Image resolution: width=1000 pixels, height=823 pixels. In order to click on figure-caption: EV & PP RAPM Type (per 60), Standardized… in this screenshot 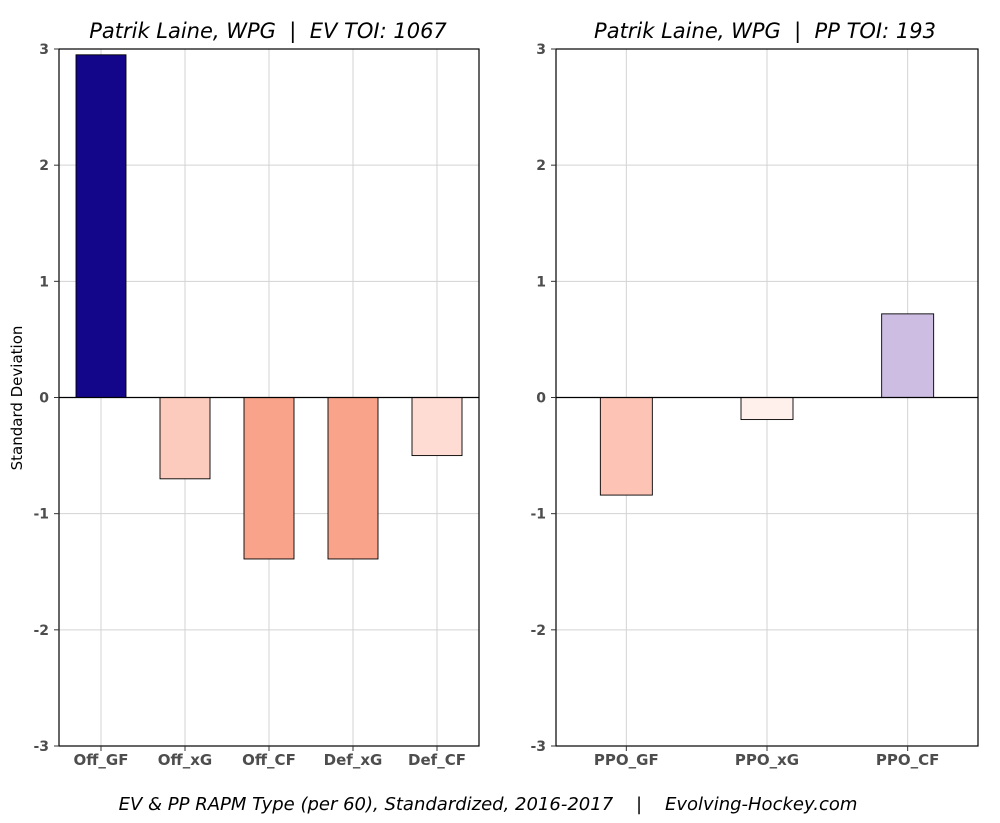, I will do `click(488, 804)`.